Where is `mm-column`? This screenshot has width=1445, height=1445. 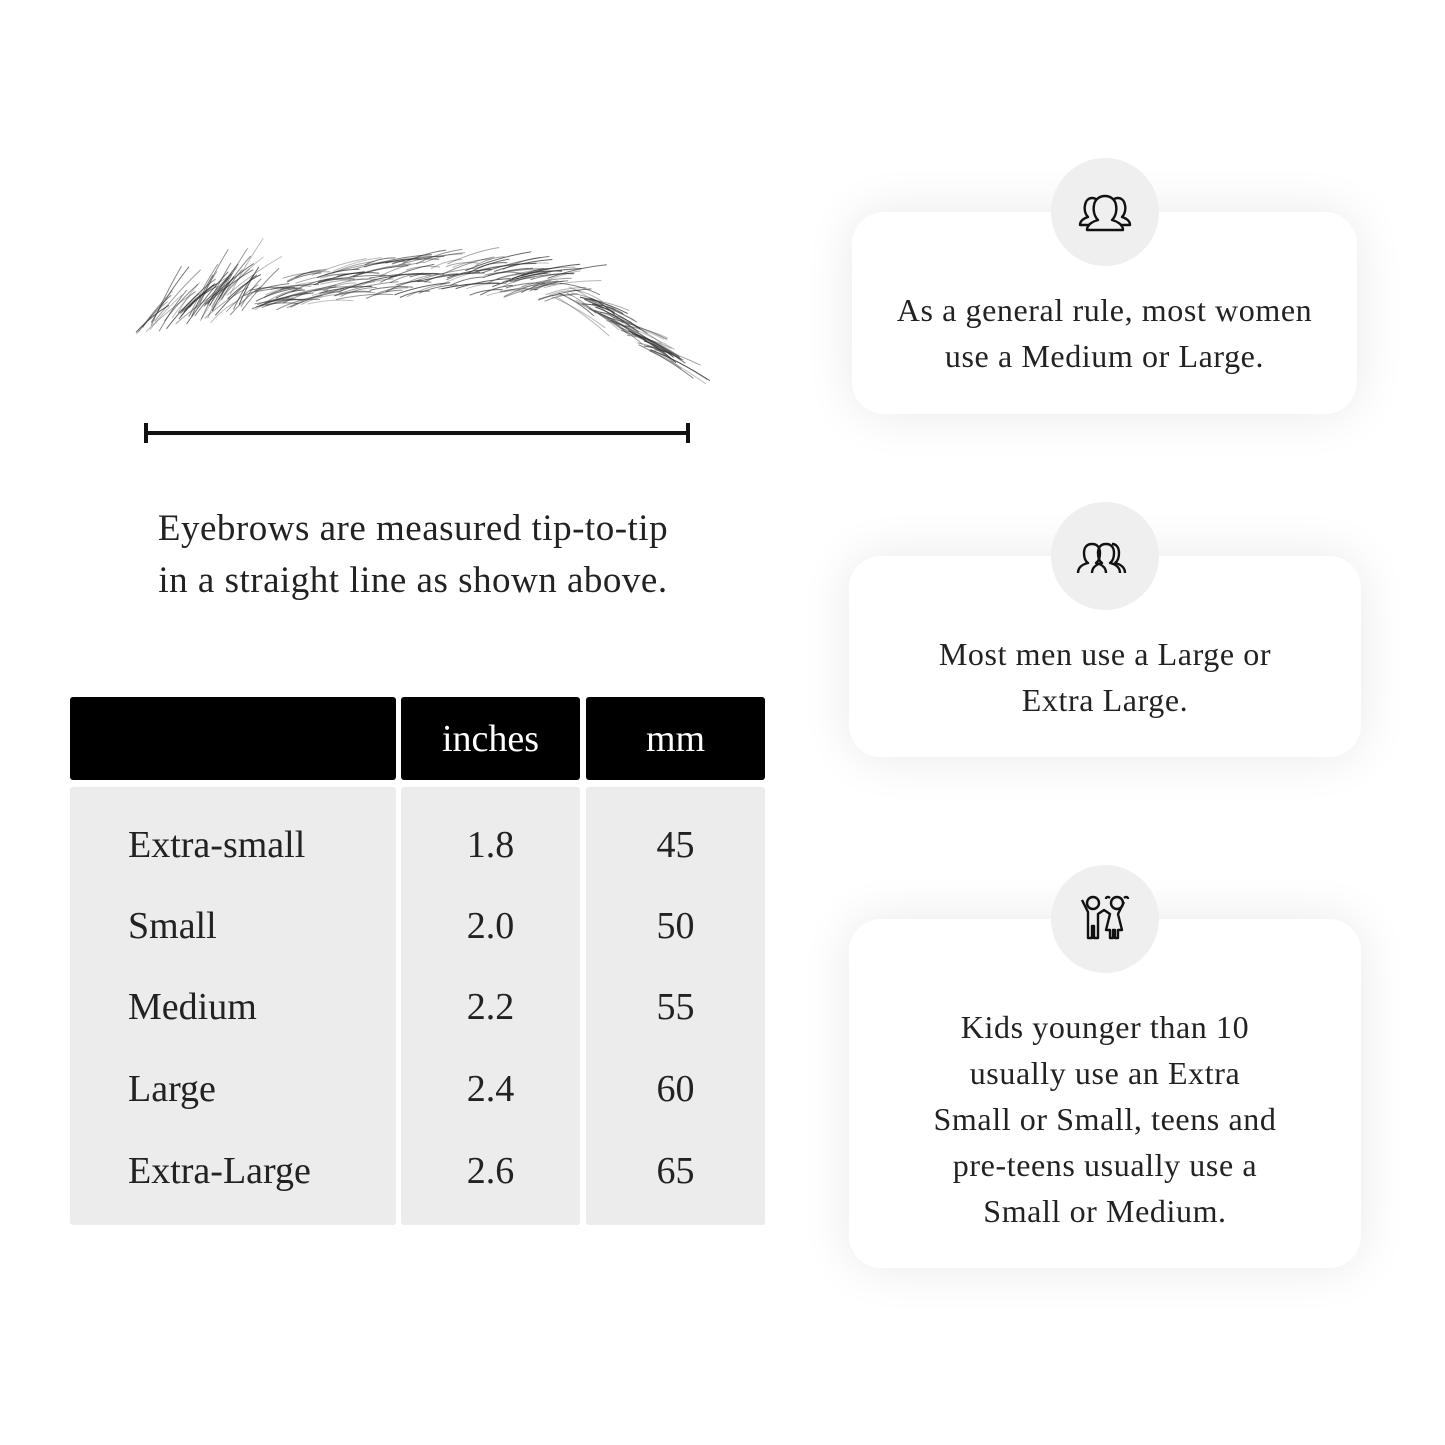 mm-column is located at coordinates (675, 1006).